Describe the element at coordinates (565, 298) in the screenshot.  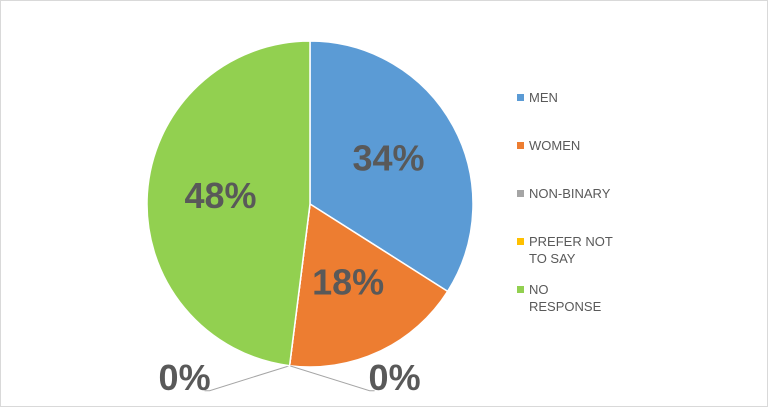
I see `legend-label: NO RESPONSE` at that location.